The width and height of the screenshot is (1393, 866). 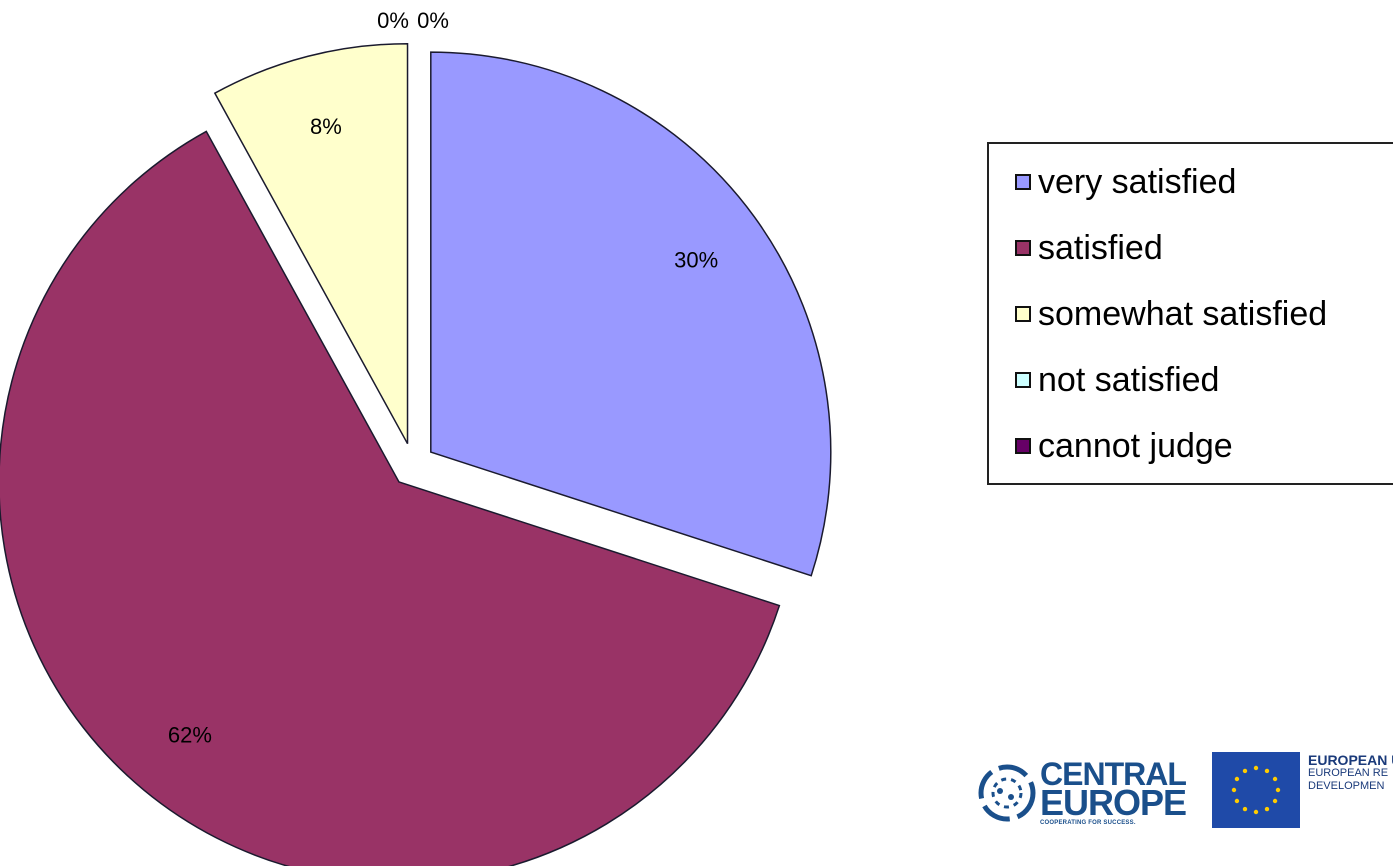 I want to click on legend-label-very-satisfied: very satisfied, so click(x=1137, y=181).